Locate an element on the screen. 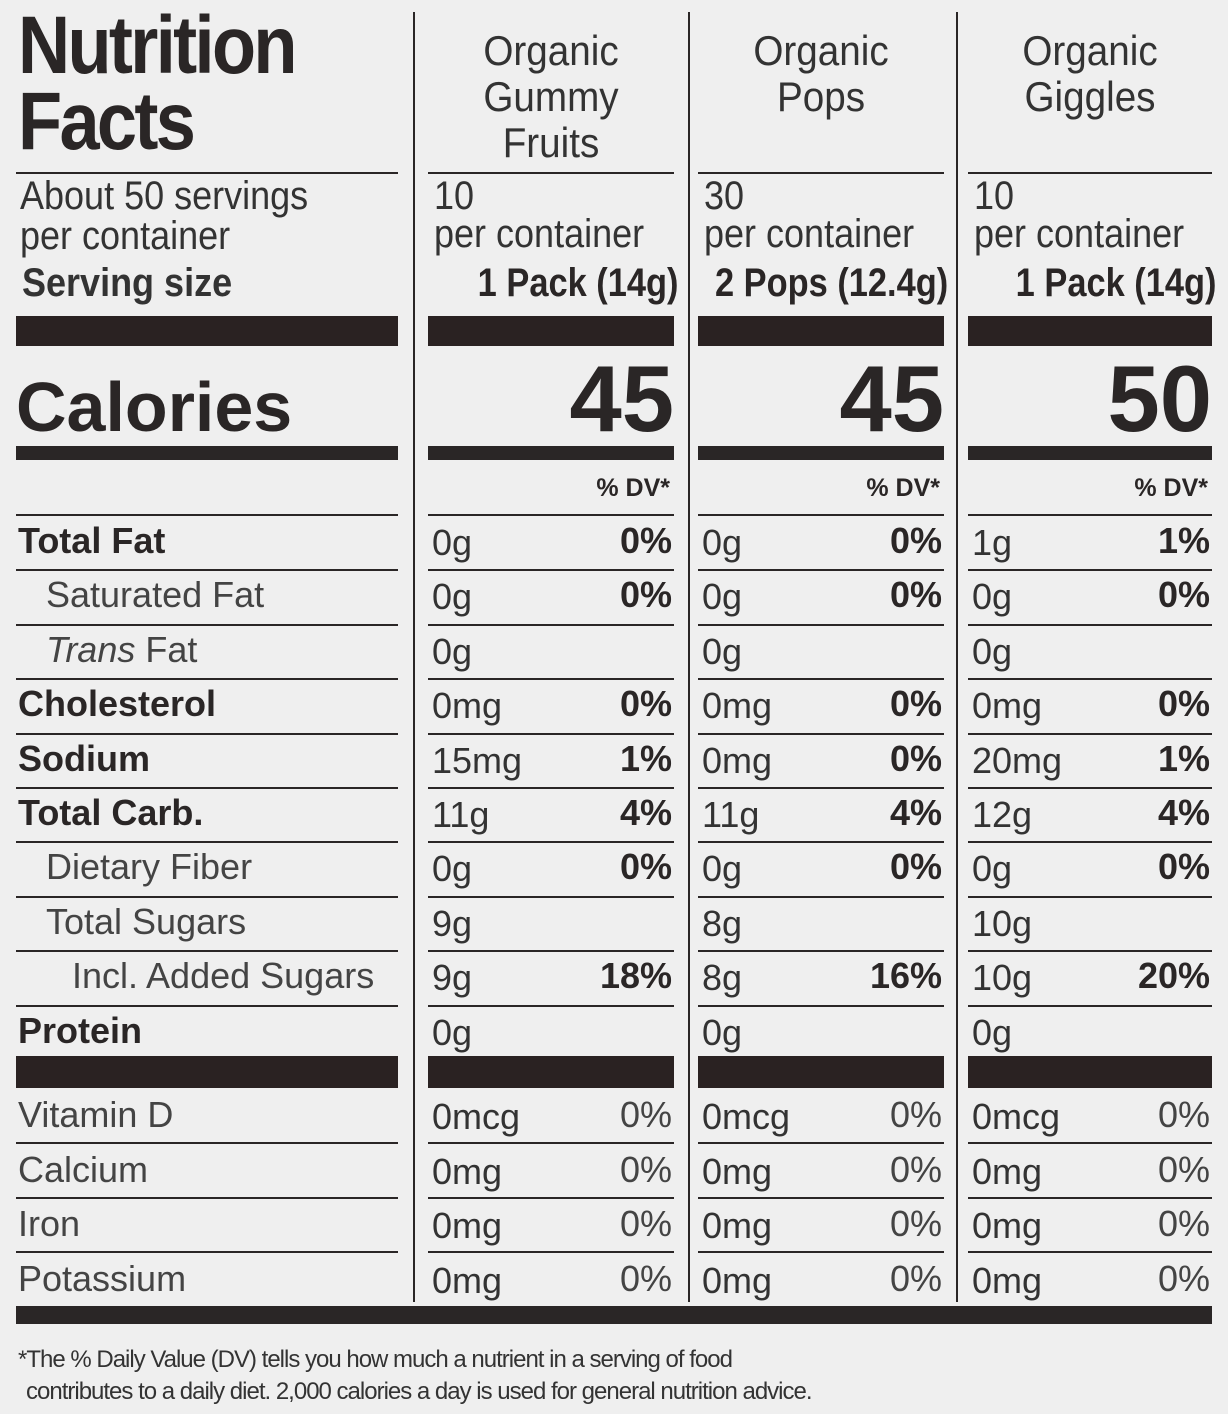  calories-label: Calories is located at coordinates (154, 407).